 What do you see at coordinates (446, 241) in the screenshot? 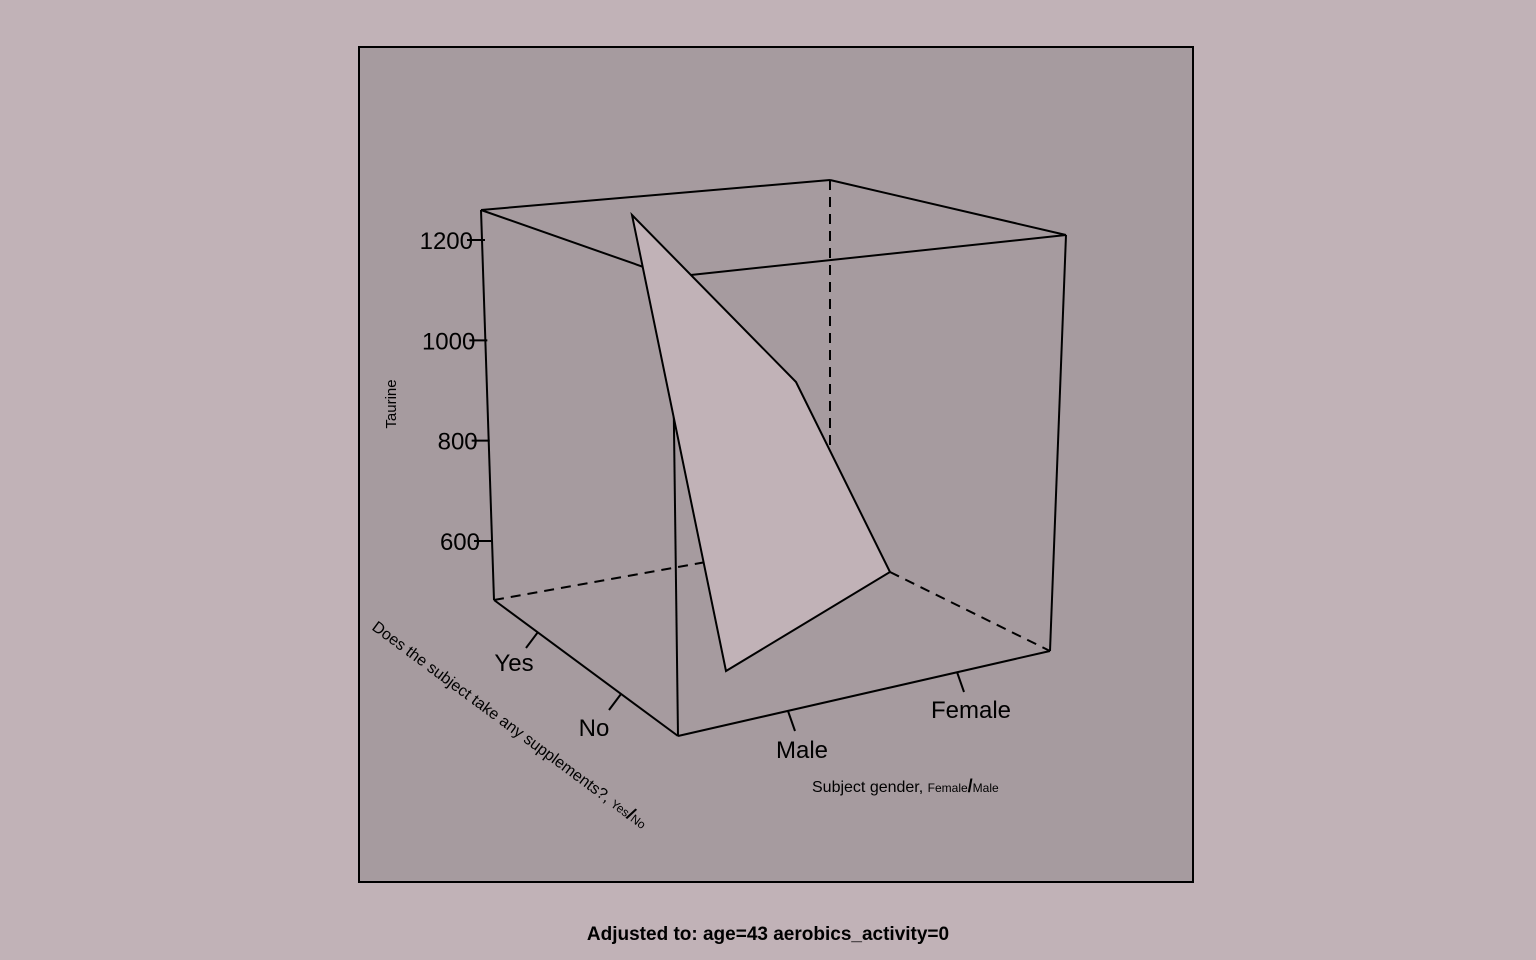
I see `z-tick-label-1200: 1200` at bounding box center [446, 241].